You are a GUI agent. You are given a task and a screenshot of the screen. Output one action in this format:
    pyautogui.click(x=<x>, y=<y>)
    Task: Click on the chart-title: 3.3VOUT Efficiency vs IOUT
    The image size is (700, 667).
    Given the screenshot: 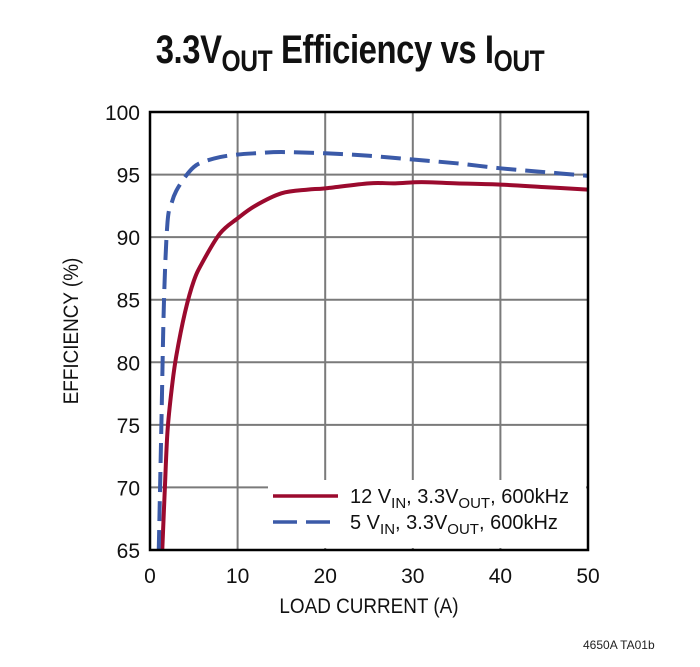 What is the action you would take?
    pyautogui.click(x=350, y=53)
    